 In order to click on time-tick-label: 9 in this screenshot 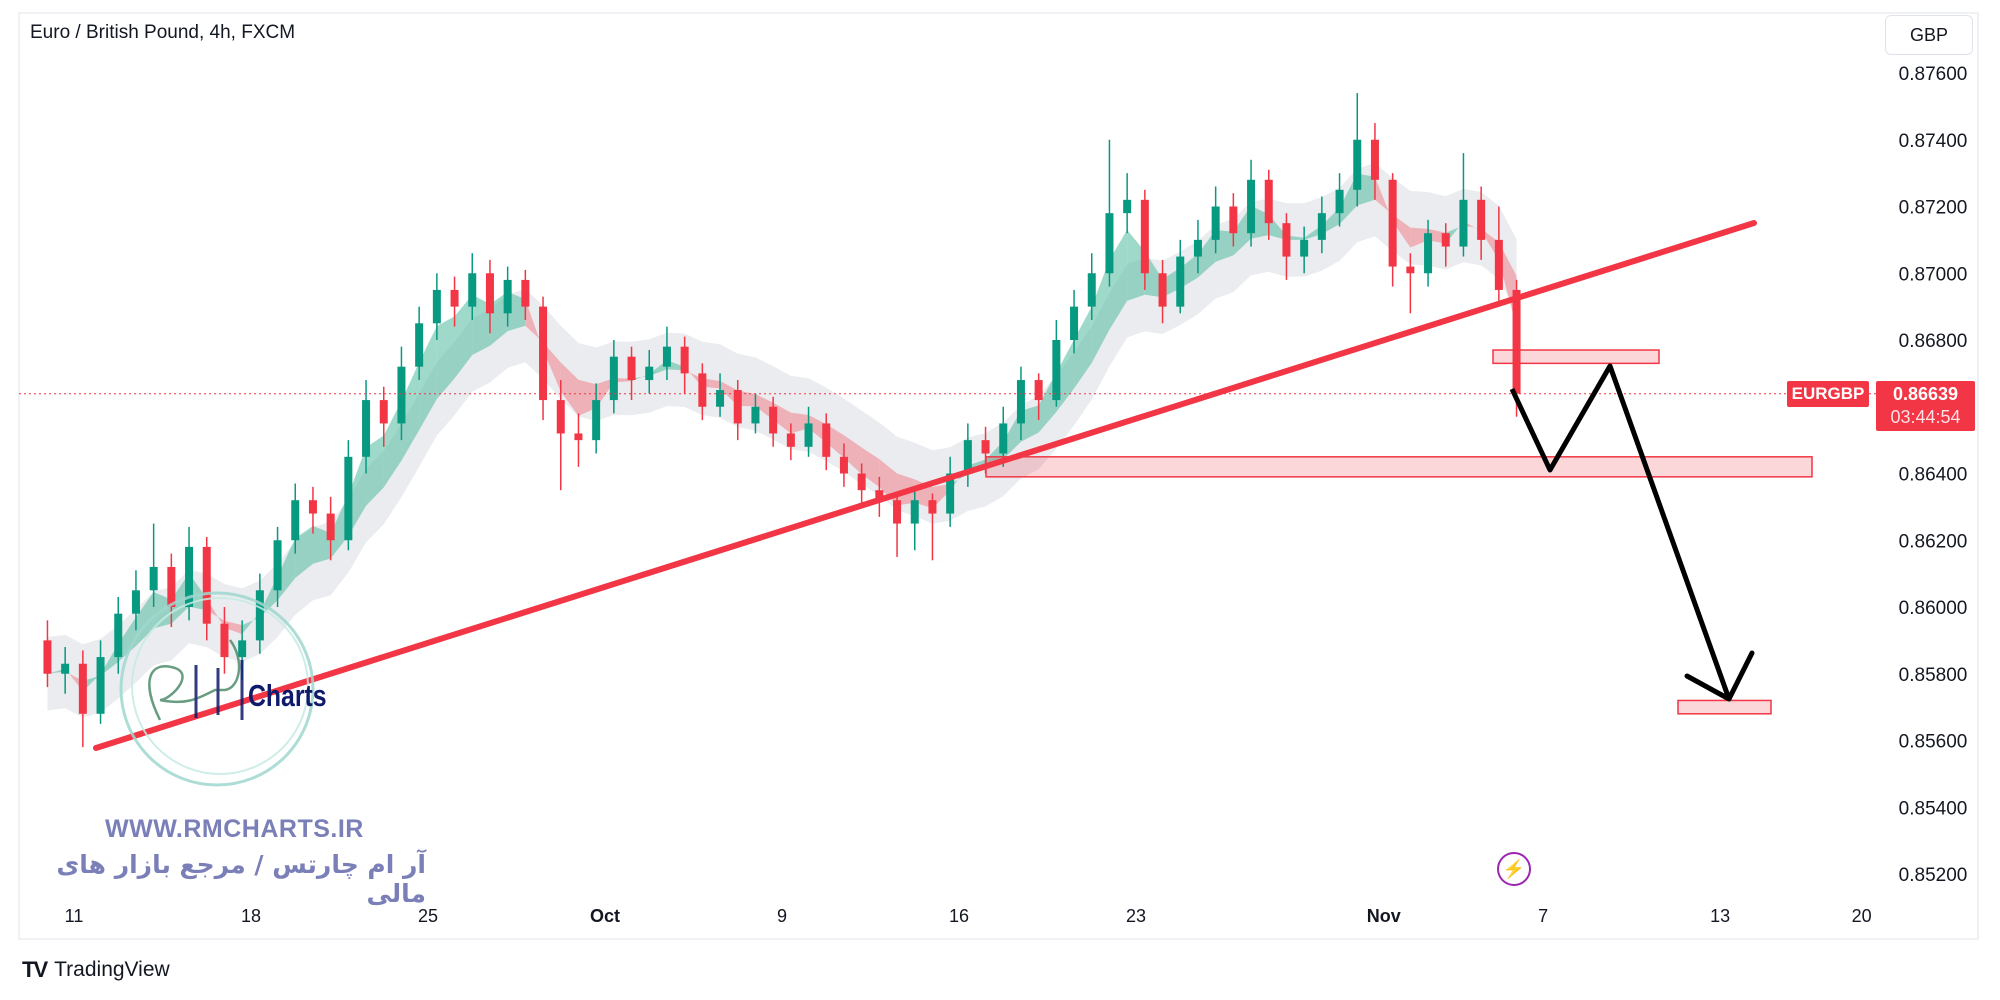, I will do `click(782, 916)`.